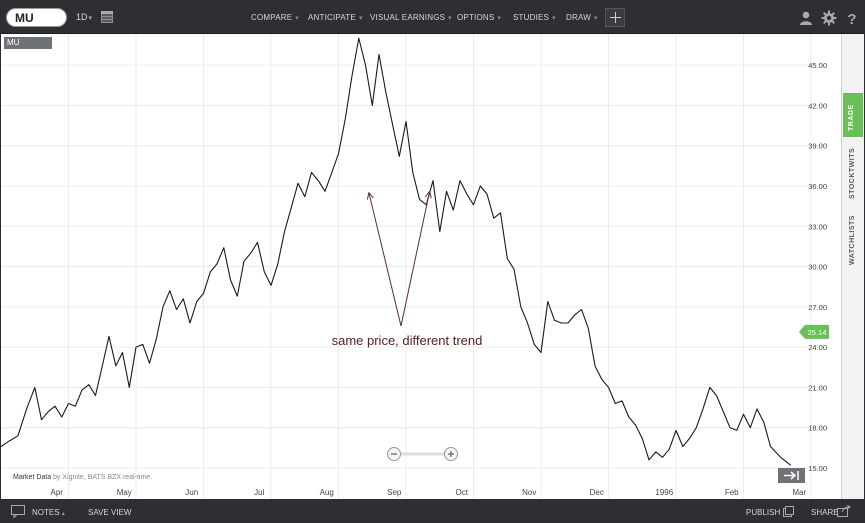  I want to click on tab-watchlists: WATCHLISTS, so click(852, 240).